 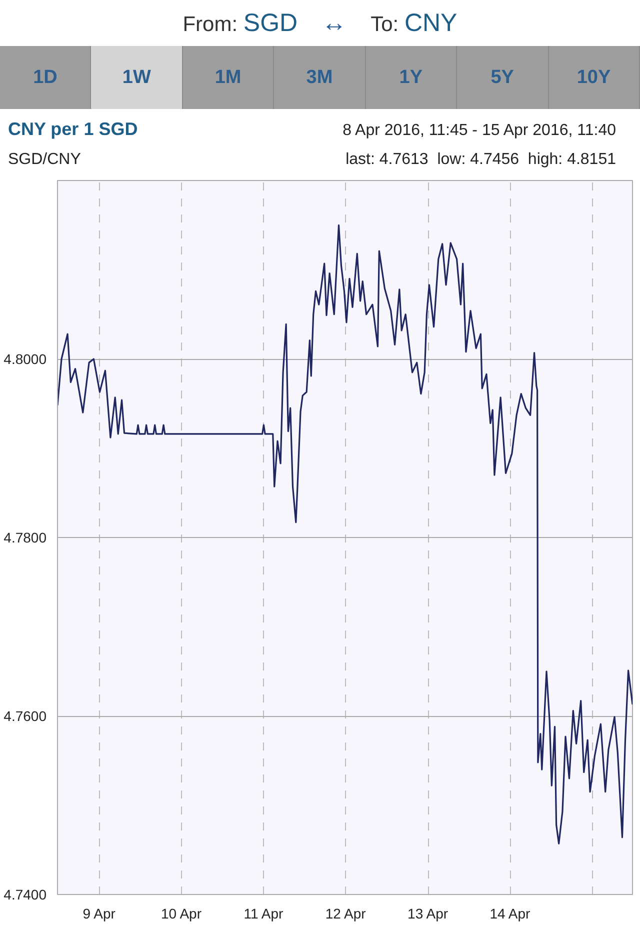 What do you see at coordinates (210, 24) in the screenshot?
I see `text: From:` at bounding box center [210, 24].